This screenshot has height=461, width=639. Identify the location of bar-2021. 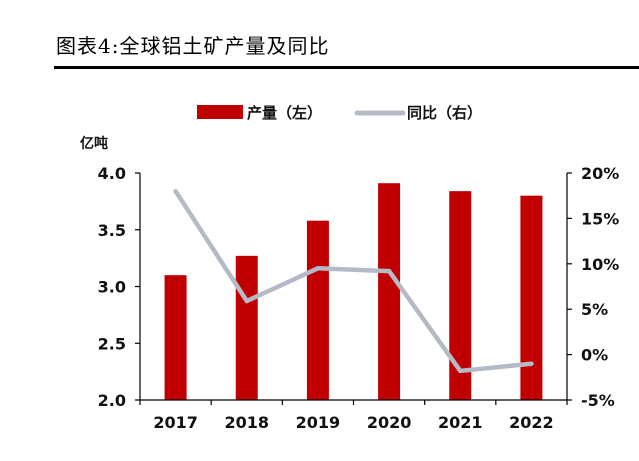
(460, 295).